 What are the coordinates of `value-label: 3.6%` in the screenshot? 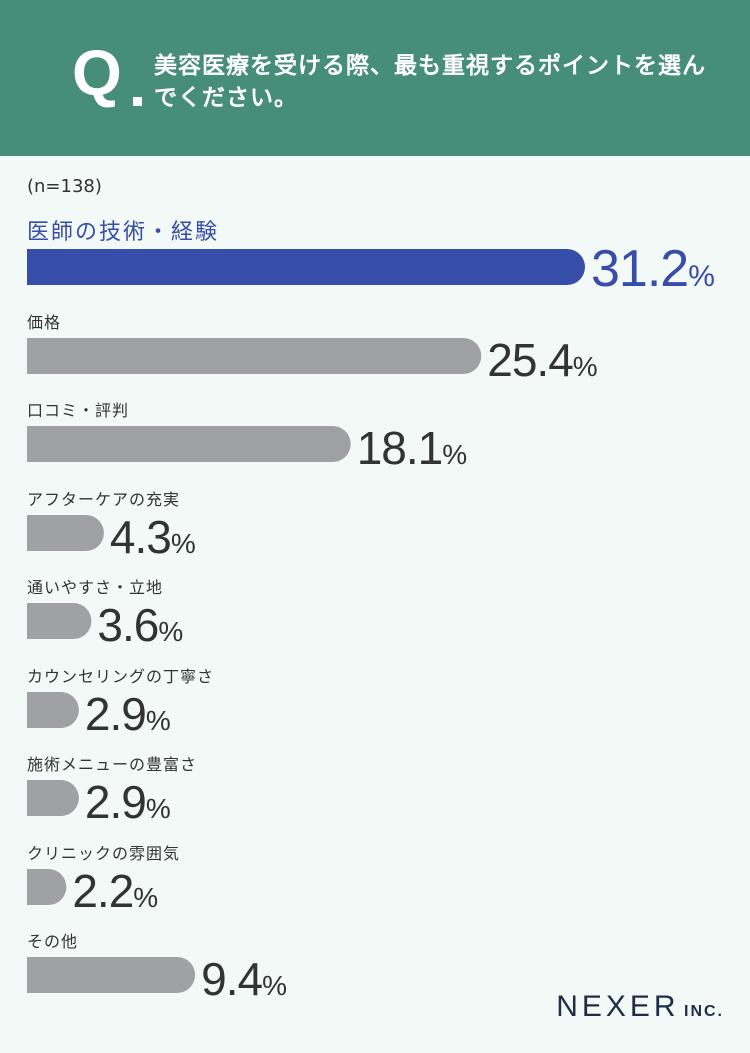 It's located at (140, 625).